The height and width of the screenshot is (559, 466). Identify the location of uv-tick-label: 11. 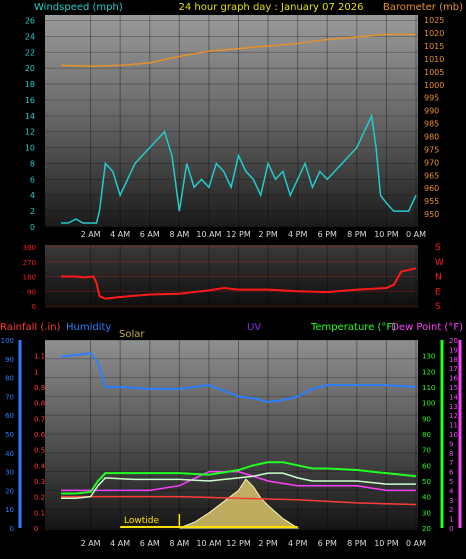
(453, 426).